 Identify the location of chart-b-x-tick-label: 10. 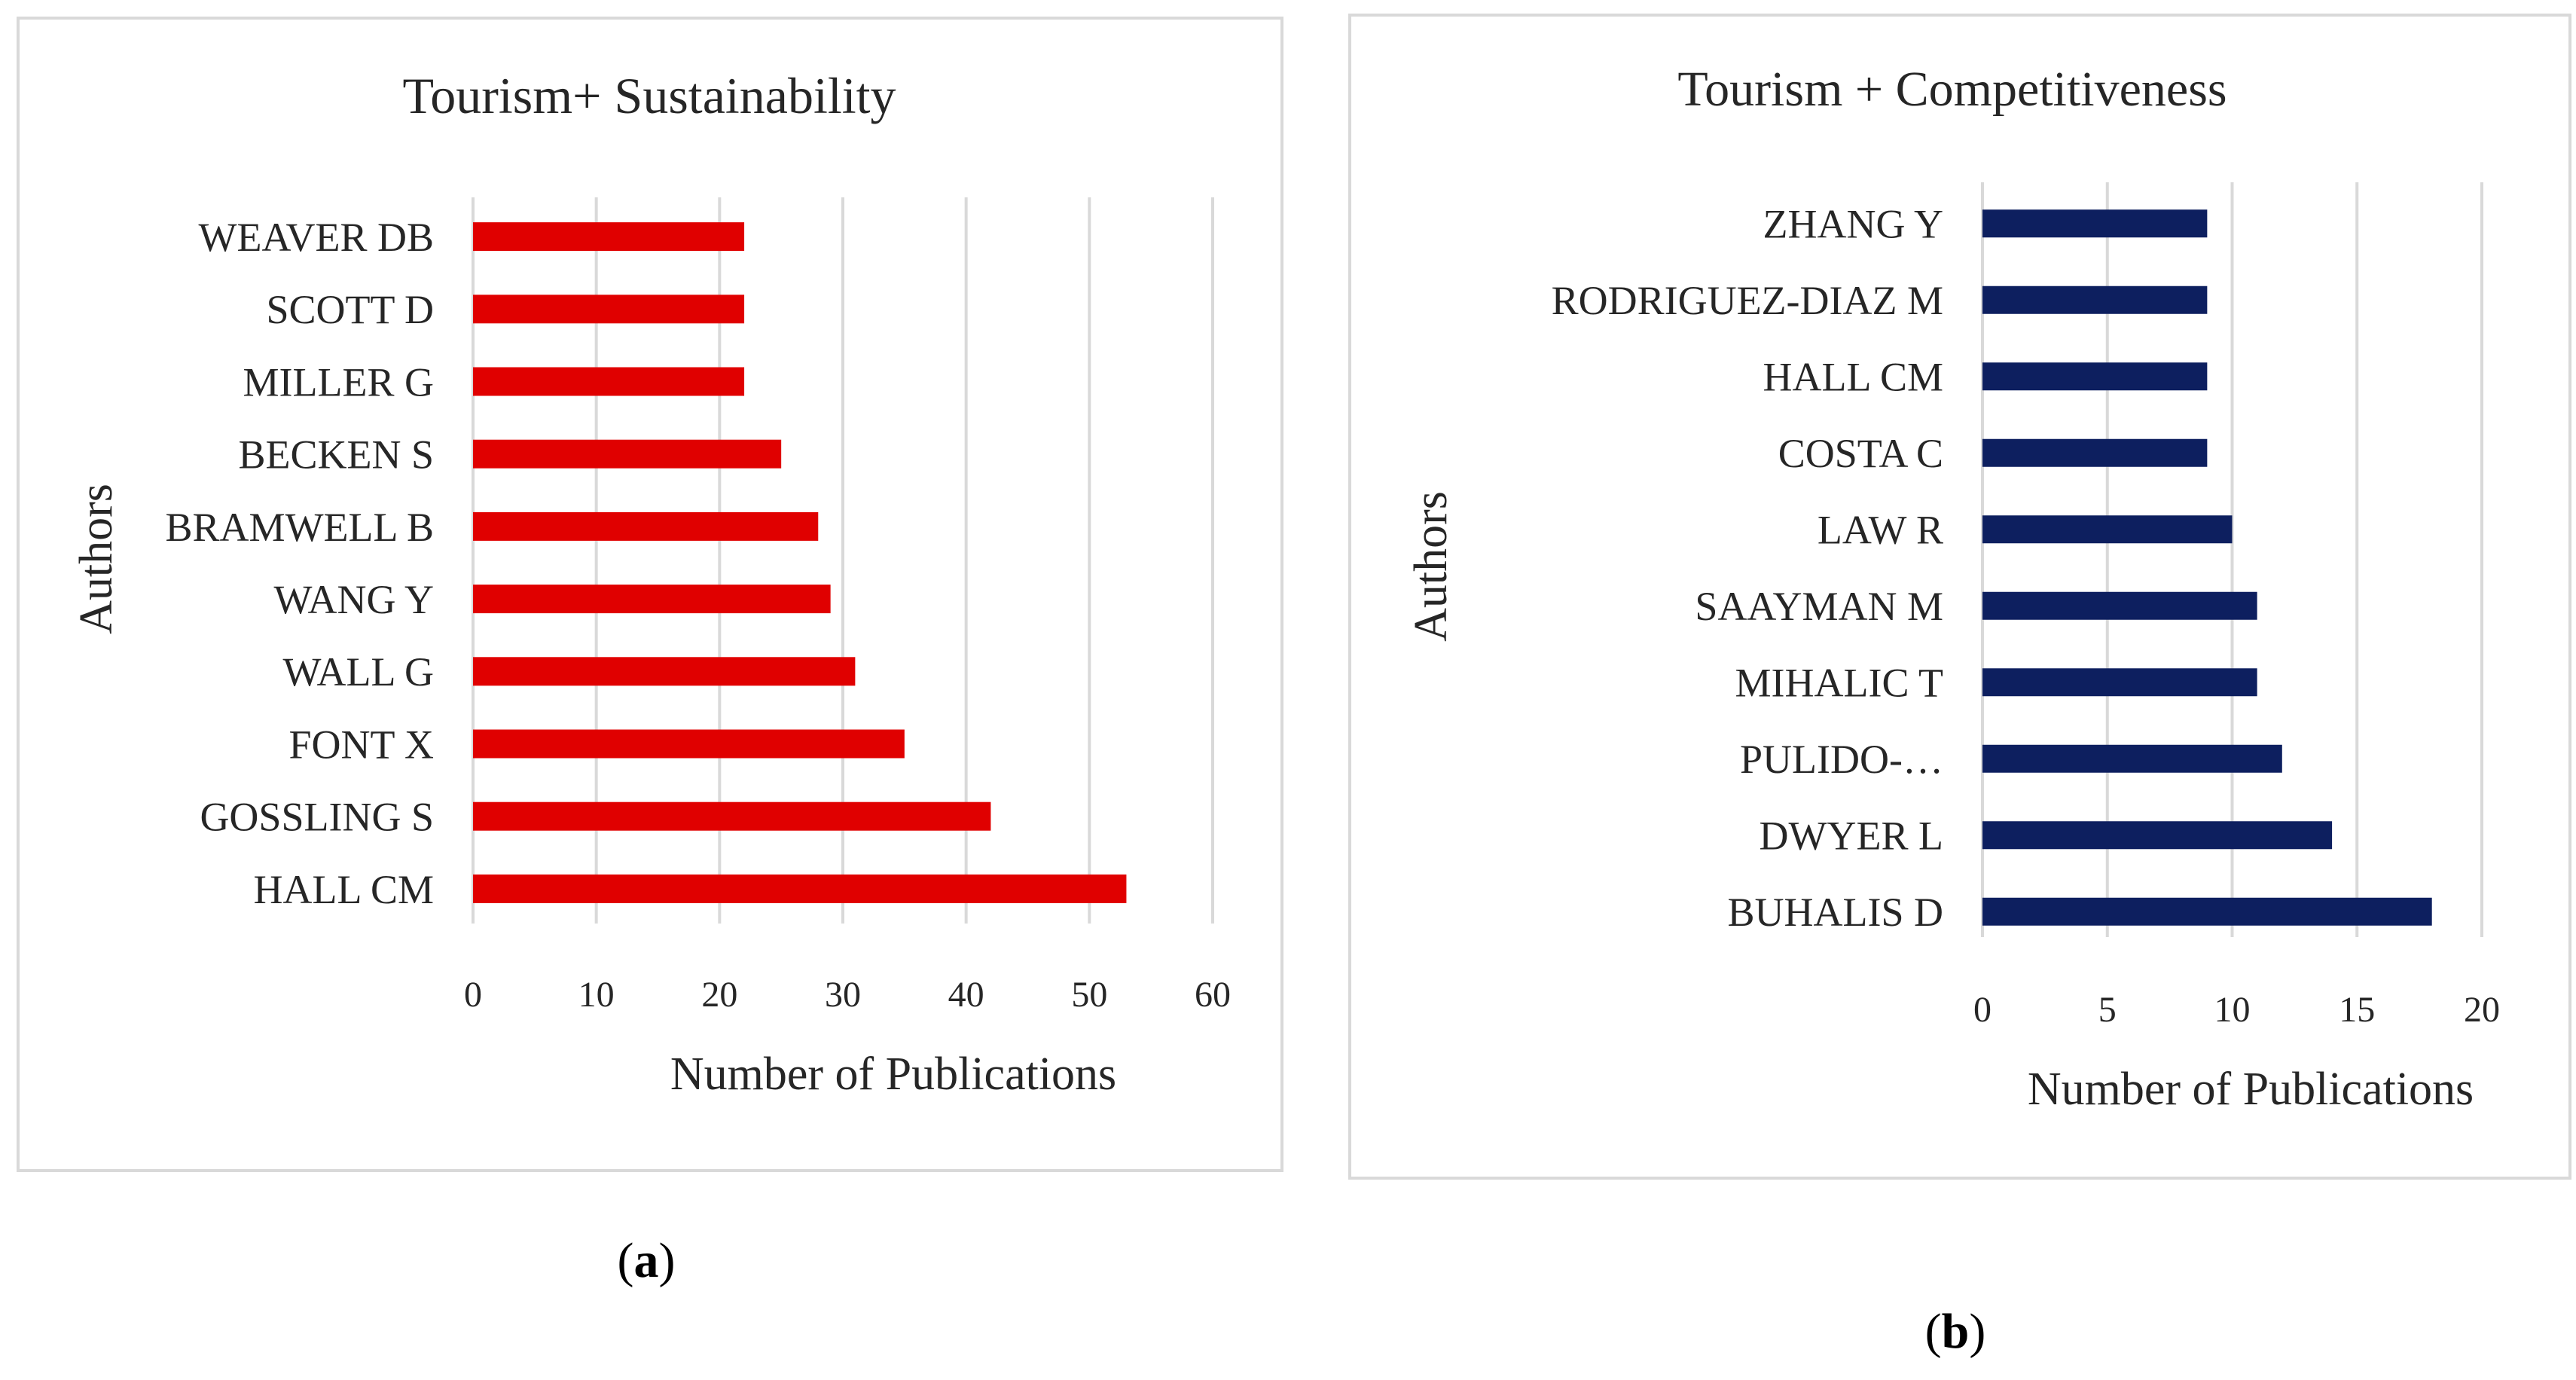
(2233, 1010).